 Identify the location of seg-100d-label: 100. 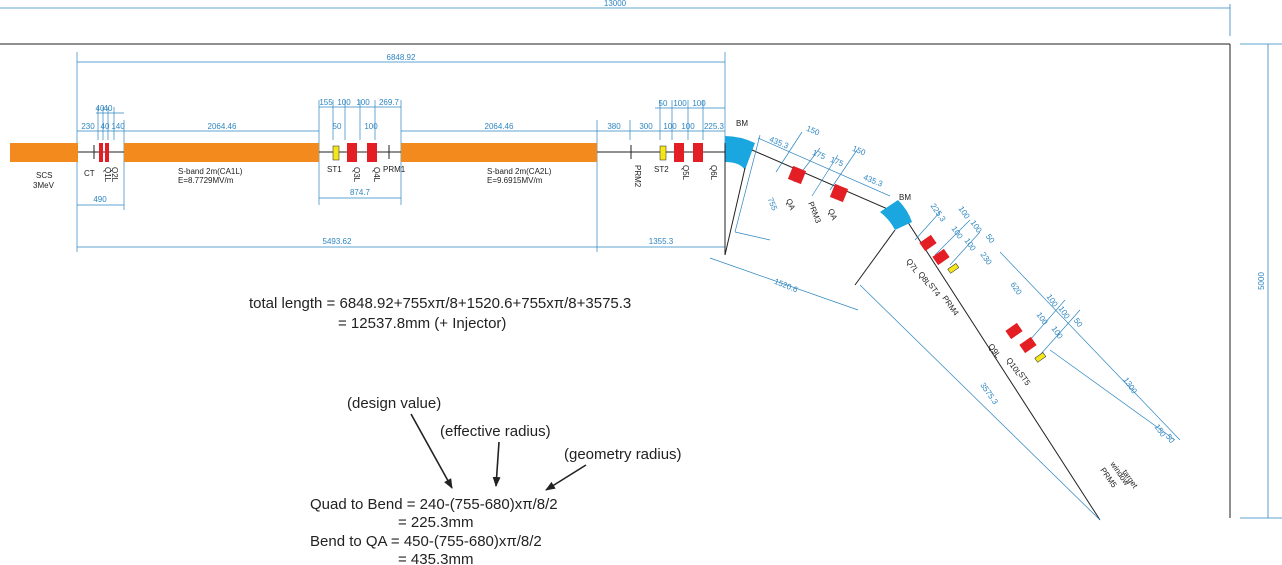
(680, 103).